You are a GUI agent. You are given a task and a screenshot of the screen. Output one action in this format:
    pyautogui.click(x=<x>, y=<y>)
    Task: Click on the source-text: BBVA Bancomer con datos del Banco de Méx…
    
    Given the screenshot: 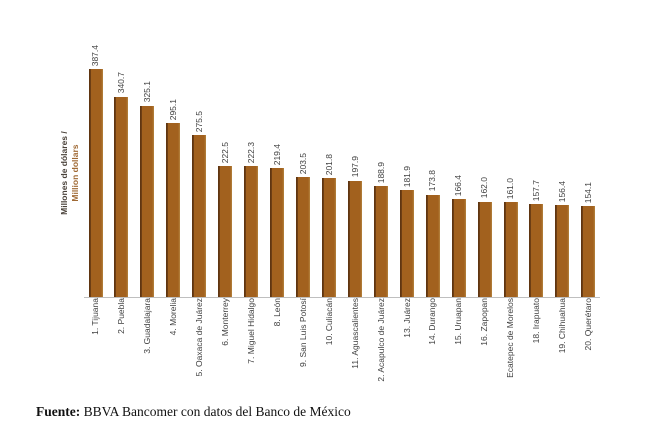 What is the action you would take?
    pyautogui.click(x=217, y=411)
    